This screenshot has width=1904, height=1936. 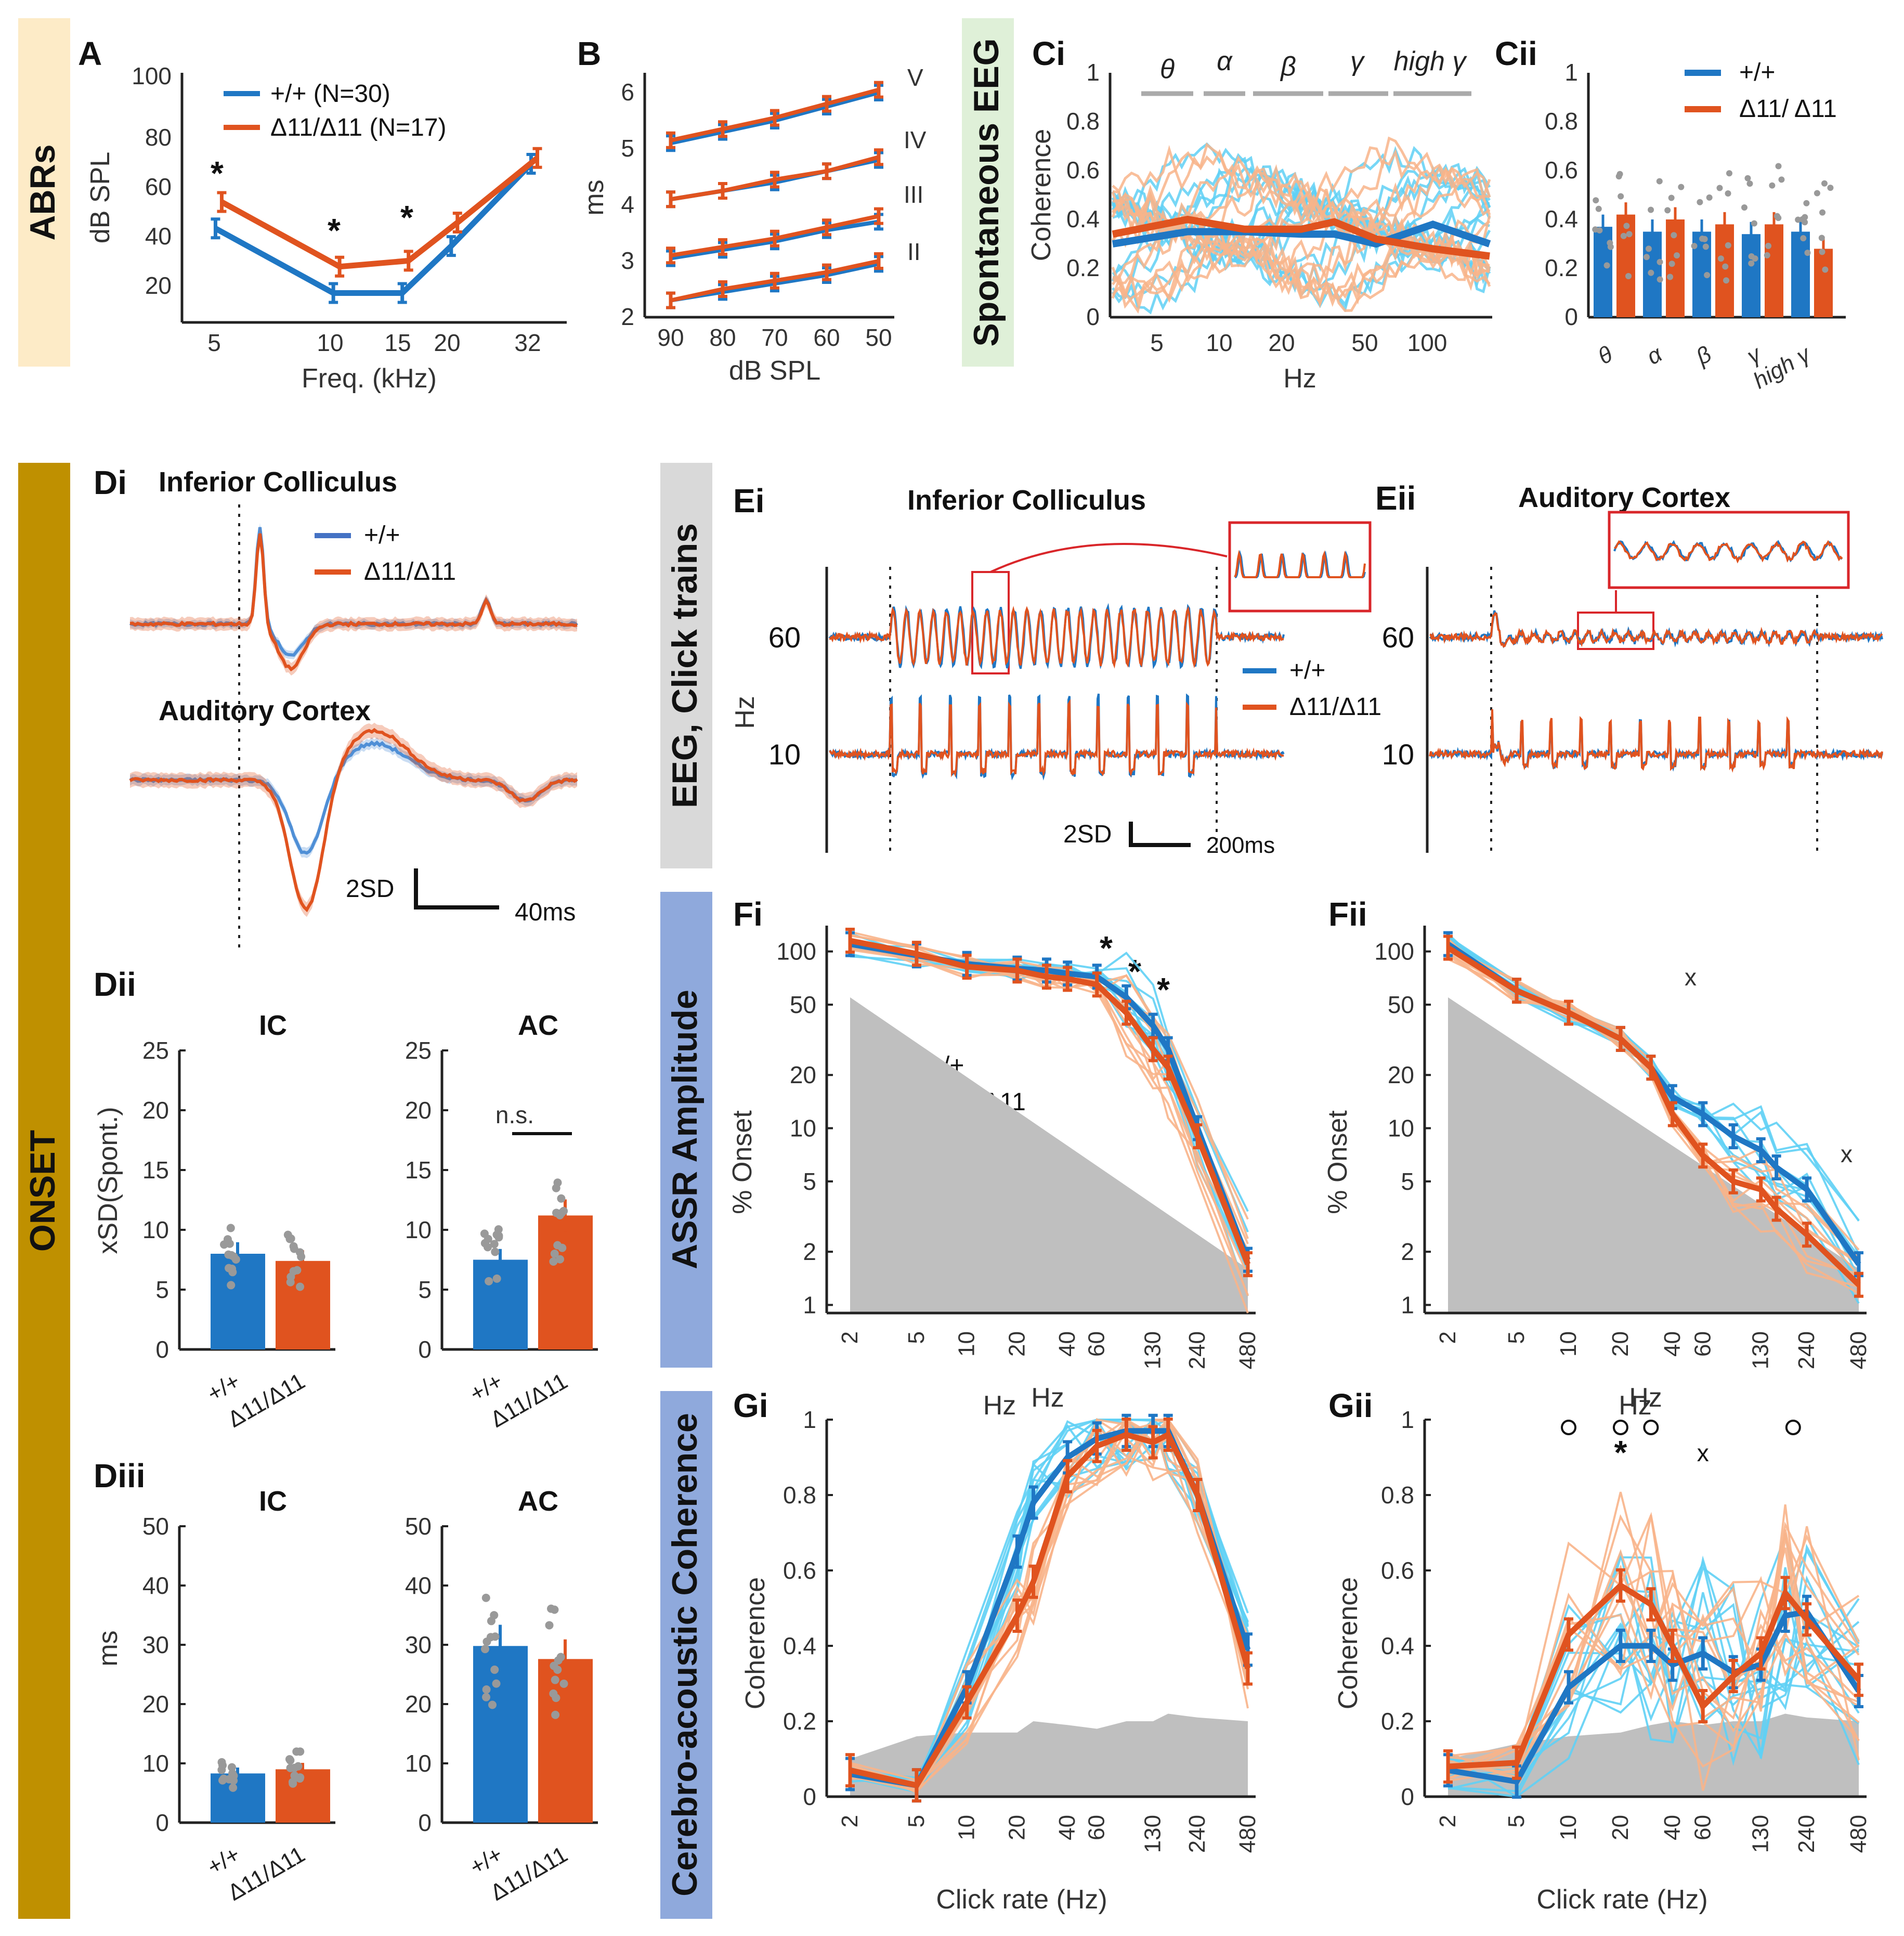 What do you see at coordinates (1225, 61) in the screenshot?
I see `panel-ci-band-label: α` at bounding box center [1225, 61].